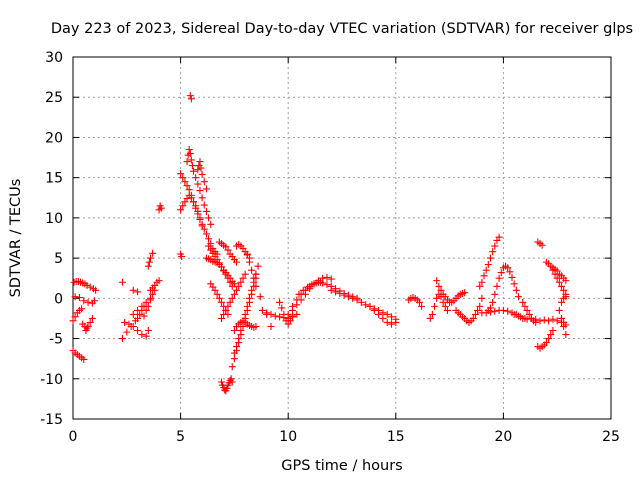  I want to click on series-early-lower, so click(78, 355).